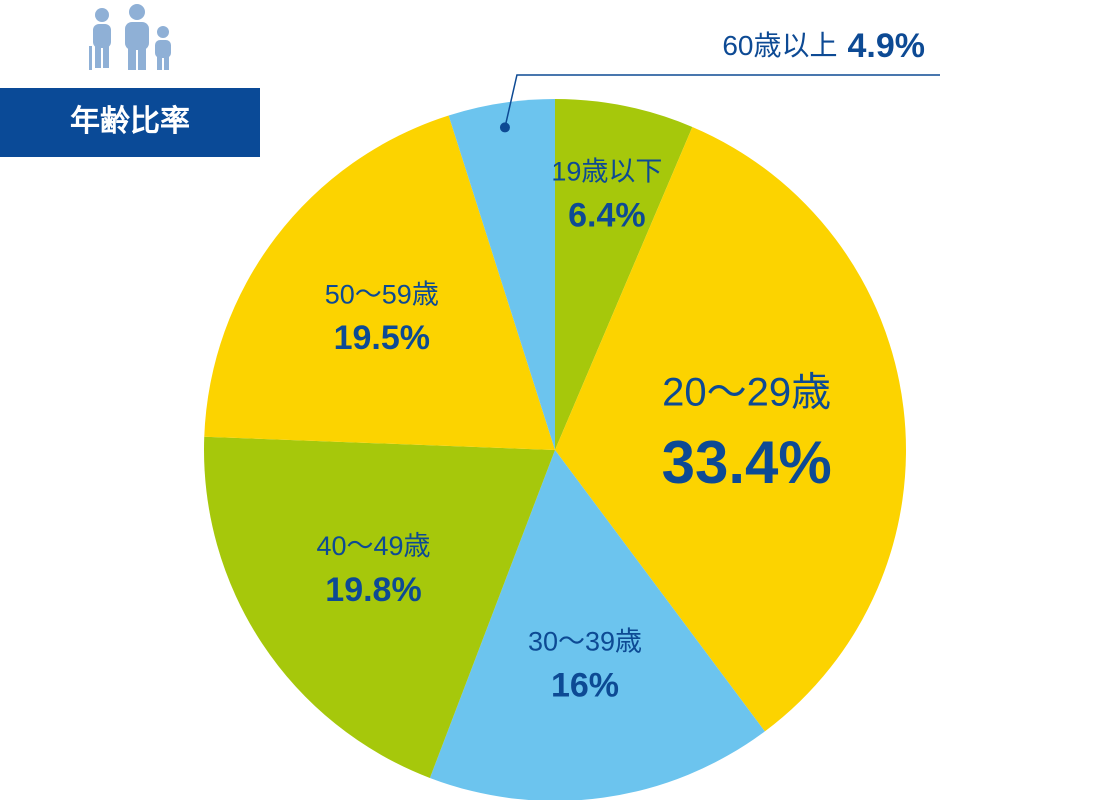  Describe the element at coordinates (585, 642) in the screenshot. I see `category-label: 30～39歳` at that location.